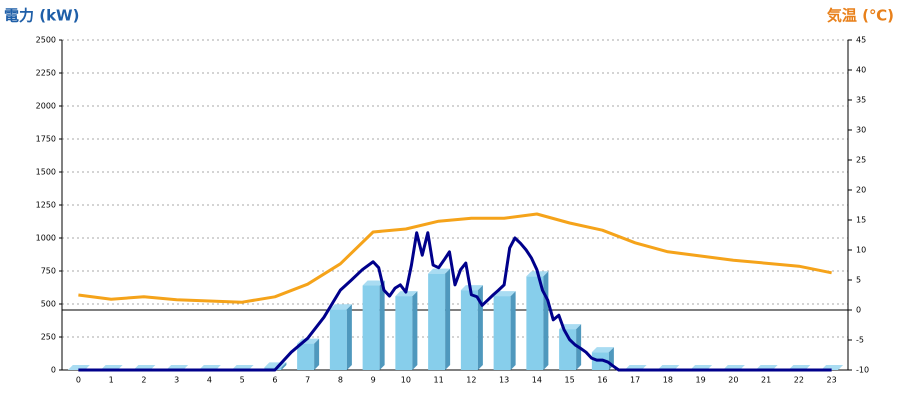 The height and width of the screenshot is (400, 900). Describe the element at coordinates (858, 310) in the screenshot. I see `y2-tick-label: 0` at that location.